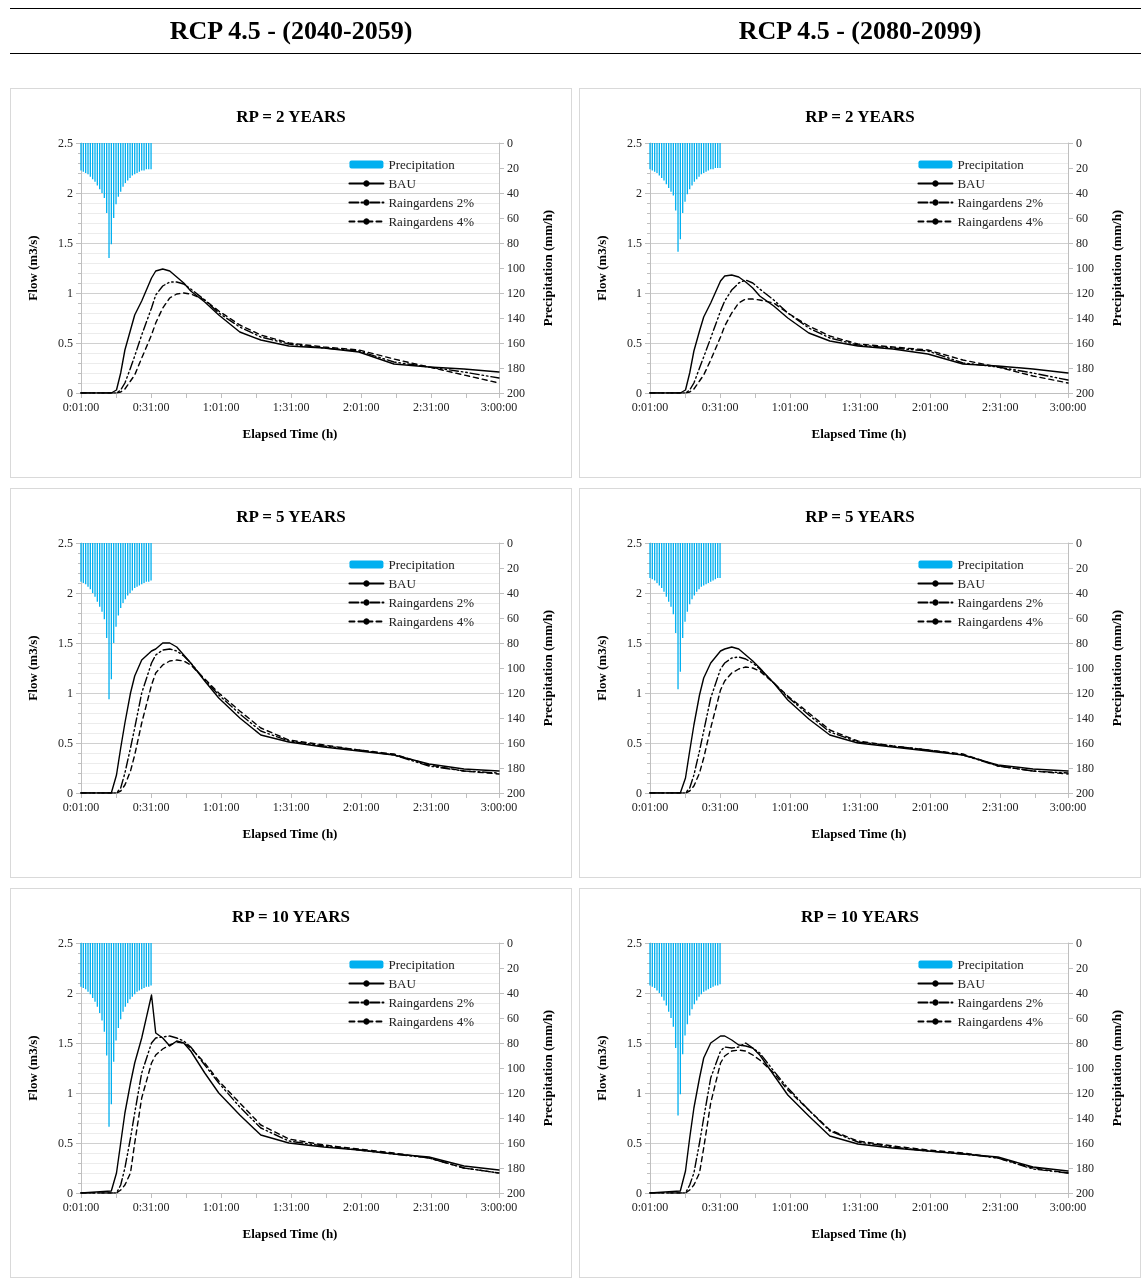  What do you see at coordinates (860, 516) in the screenshot?
I see `chart-title: RP = 5 YEARS` at bounding box center [860, 516].